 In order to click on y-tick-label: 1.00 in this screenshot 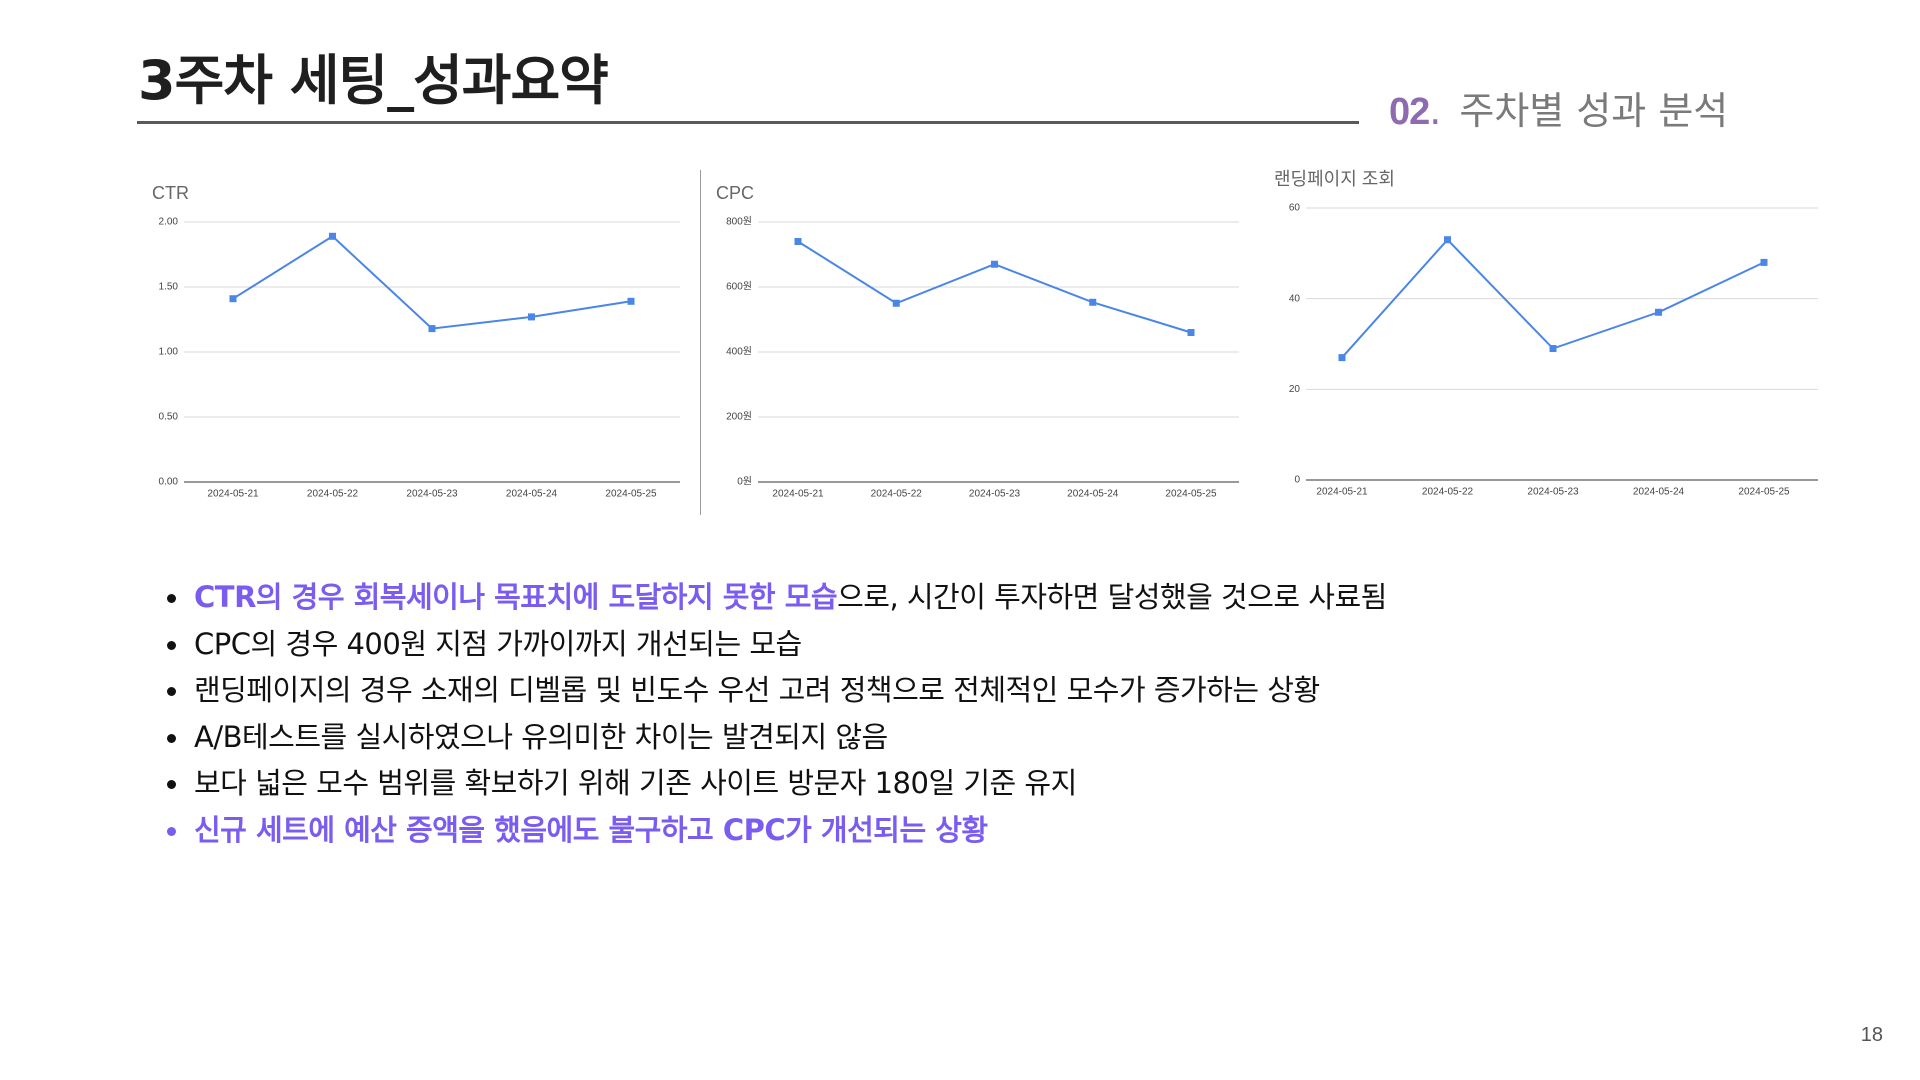, I will do `click(169, 352)`.